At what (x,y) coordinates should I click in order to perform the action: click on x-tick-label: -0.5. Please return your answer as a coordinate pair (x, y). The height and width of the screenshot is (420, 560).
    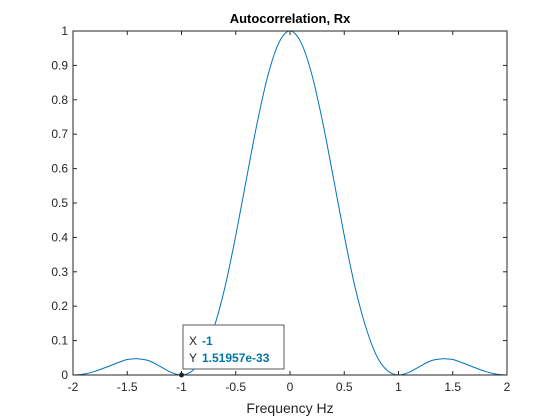
    Looking at the image, I should click on (235, 387).